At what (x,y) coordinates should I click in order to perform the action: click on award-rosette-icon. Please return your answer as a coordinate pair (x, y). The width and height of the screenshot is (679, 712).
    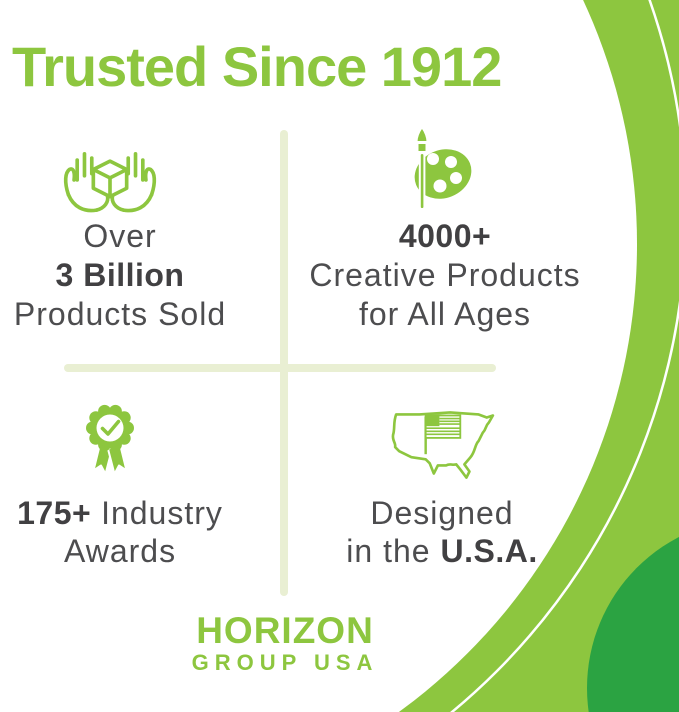
    Looking at the image, I should click on (110, 439).